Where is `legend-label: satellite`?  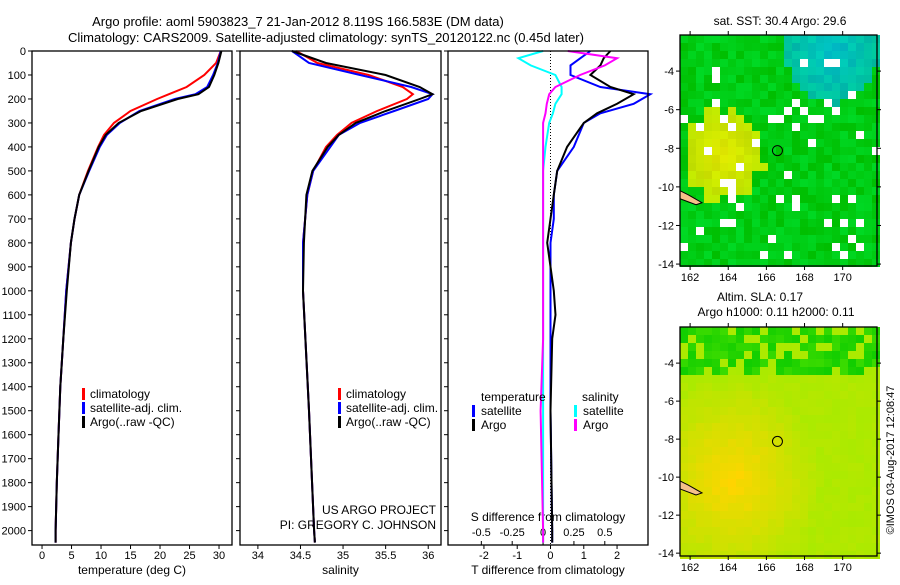 legend-label: satellite is located at coordinates (603, 411).